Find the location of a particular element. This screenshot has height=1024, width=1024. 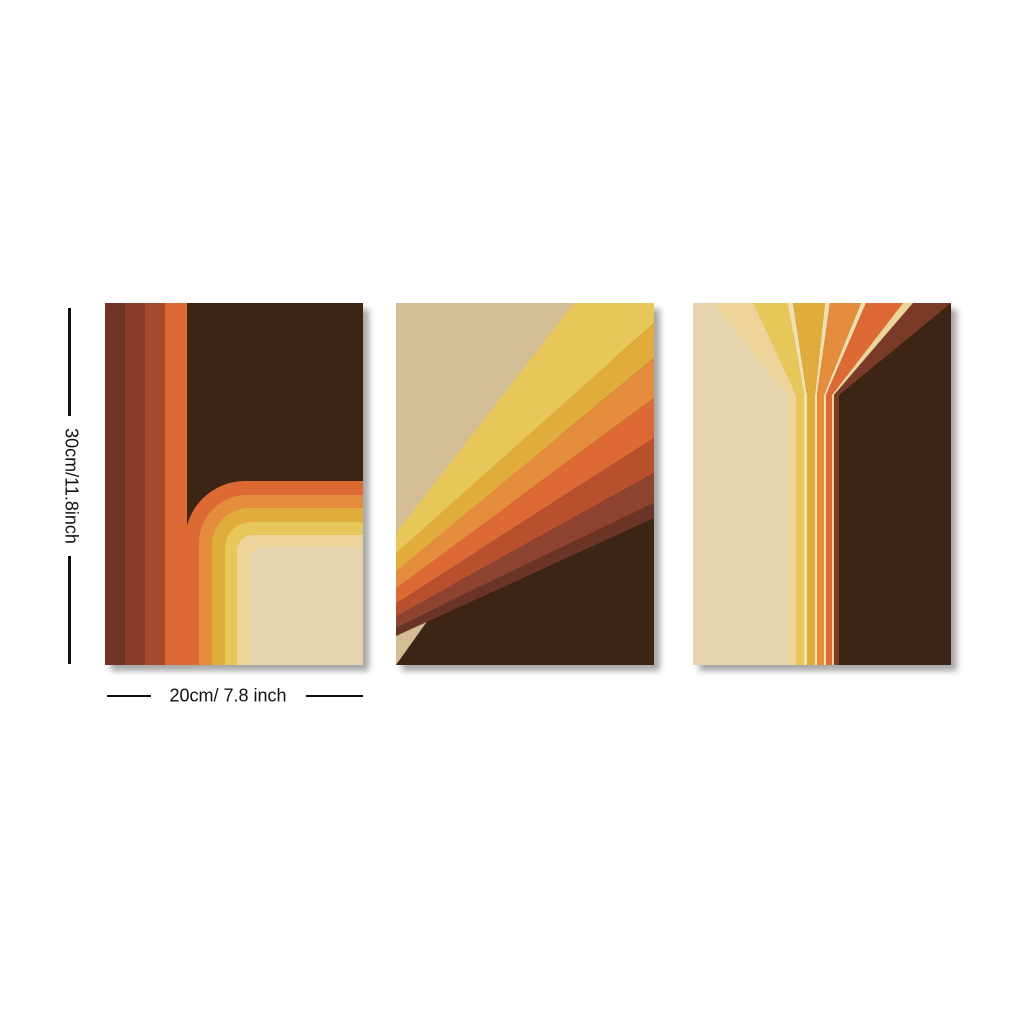

art-panel-fan is located at coordinates (822, 484).